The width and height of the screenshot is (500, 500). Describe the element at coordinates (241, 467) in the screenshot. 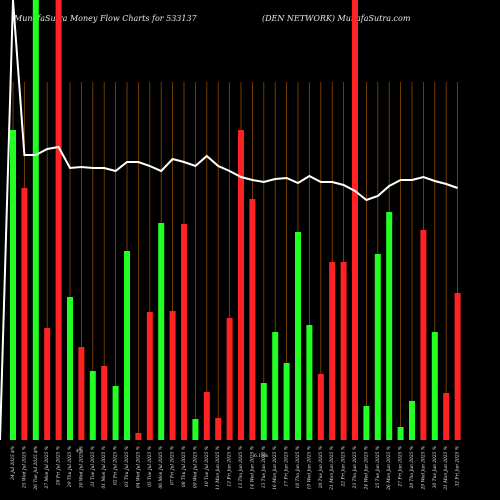

I see `x-tick-label: 13 Thu Jun 2025 %` at that location.